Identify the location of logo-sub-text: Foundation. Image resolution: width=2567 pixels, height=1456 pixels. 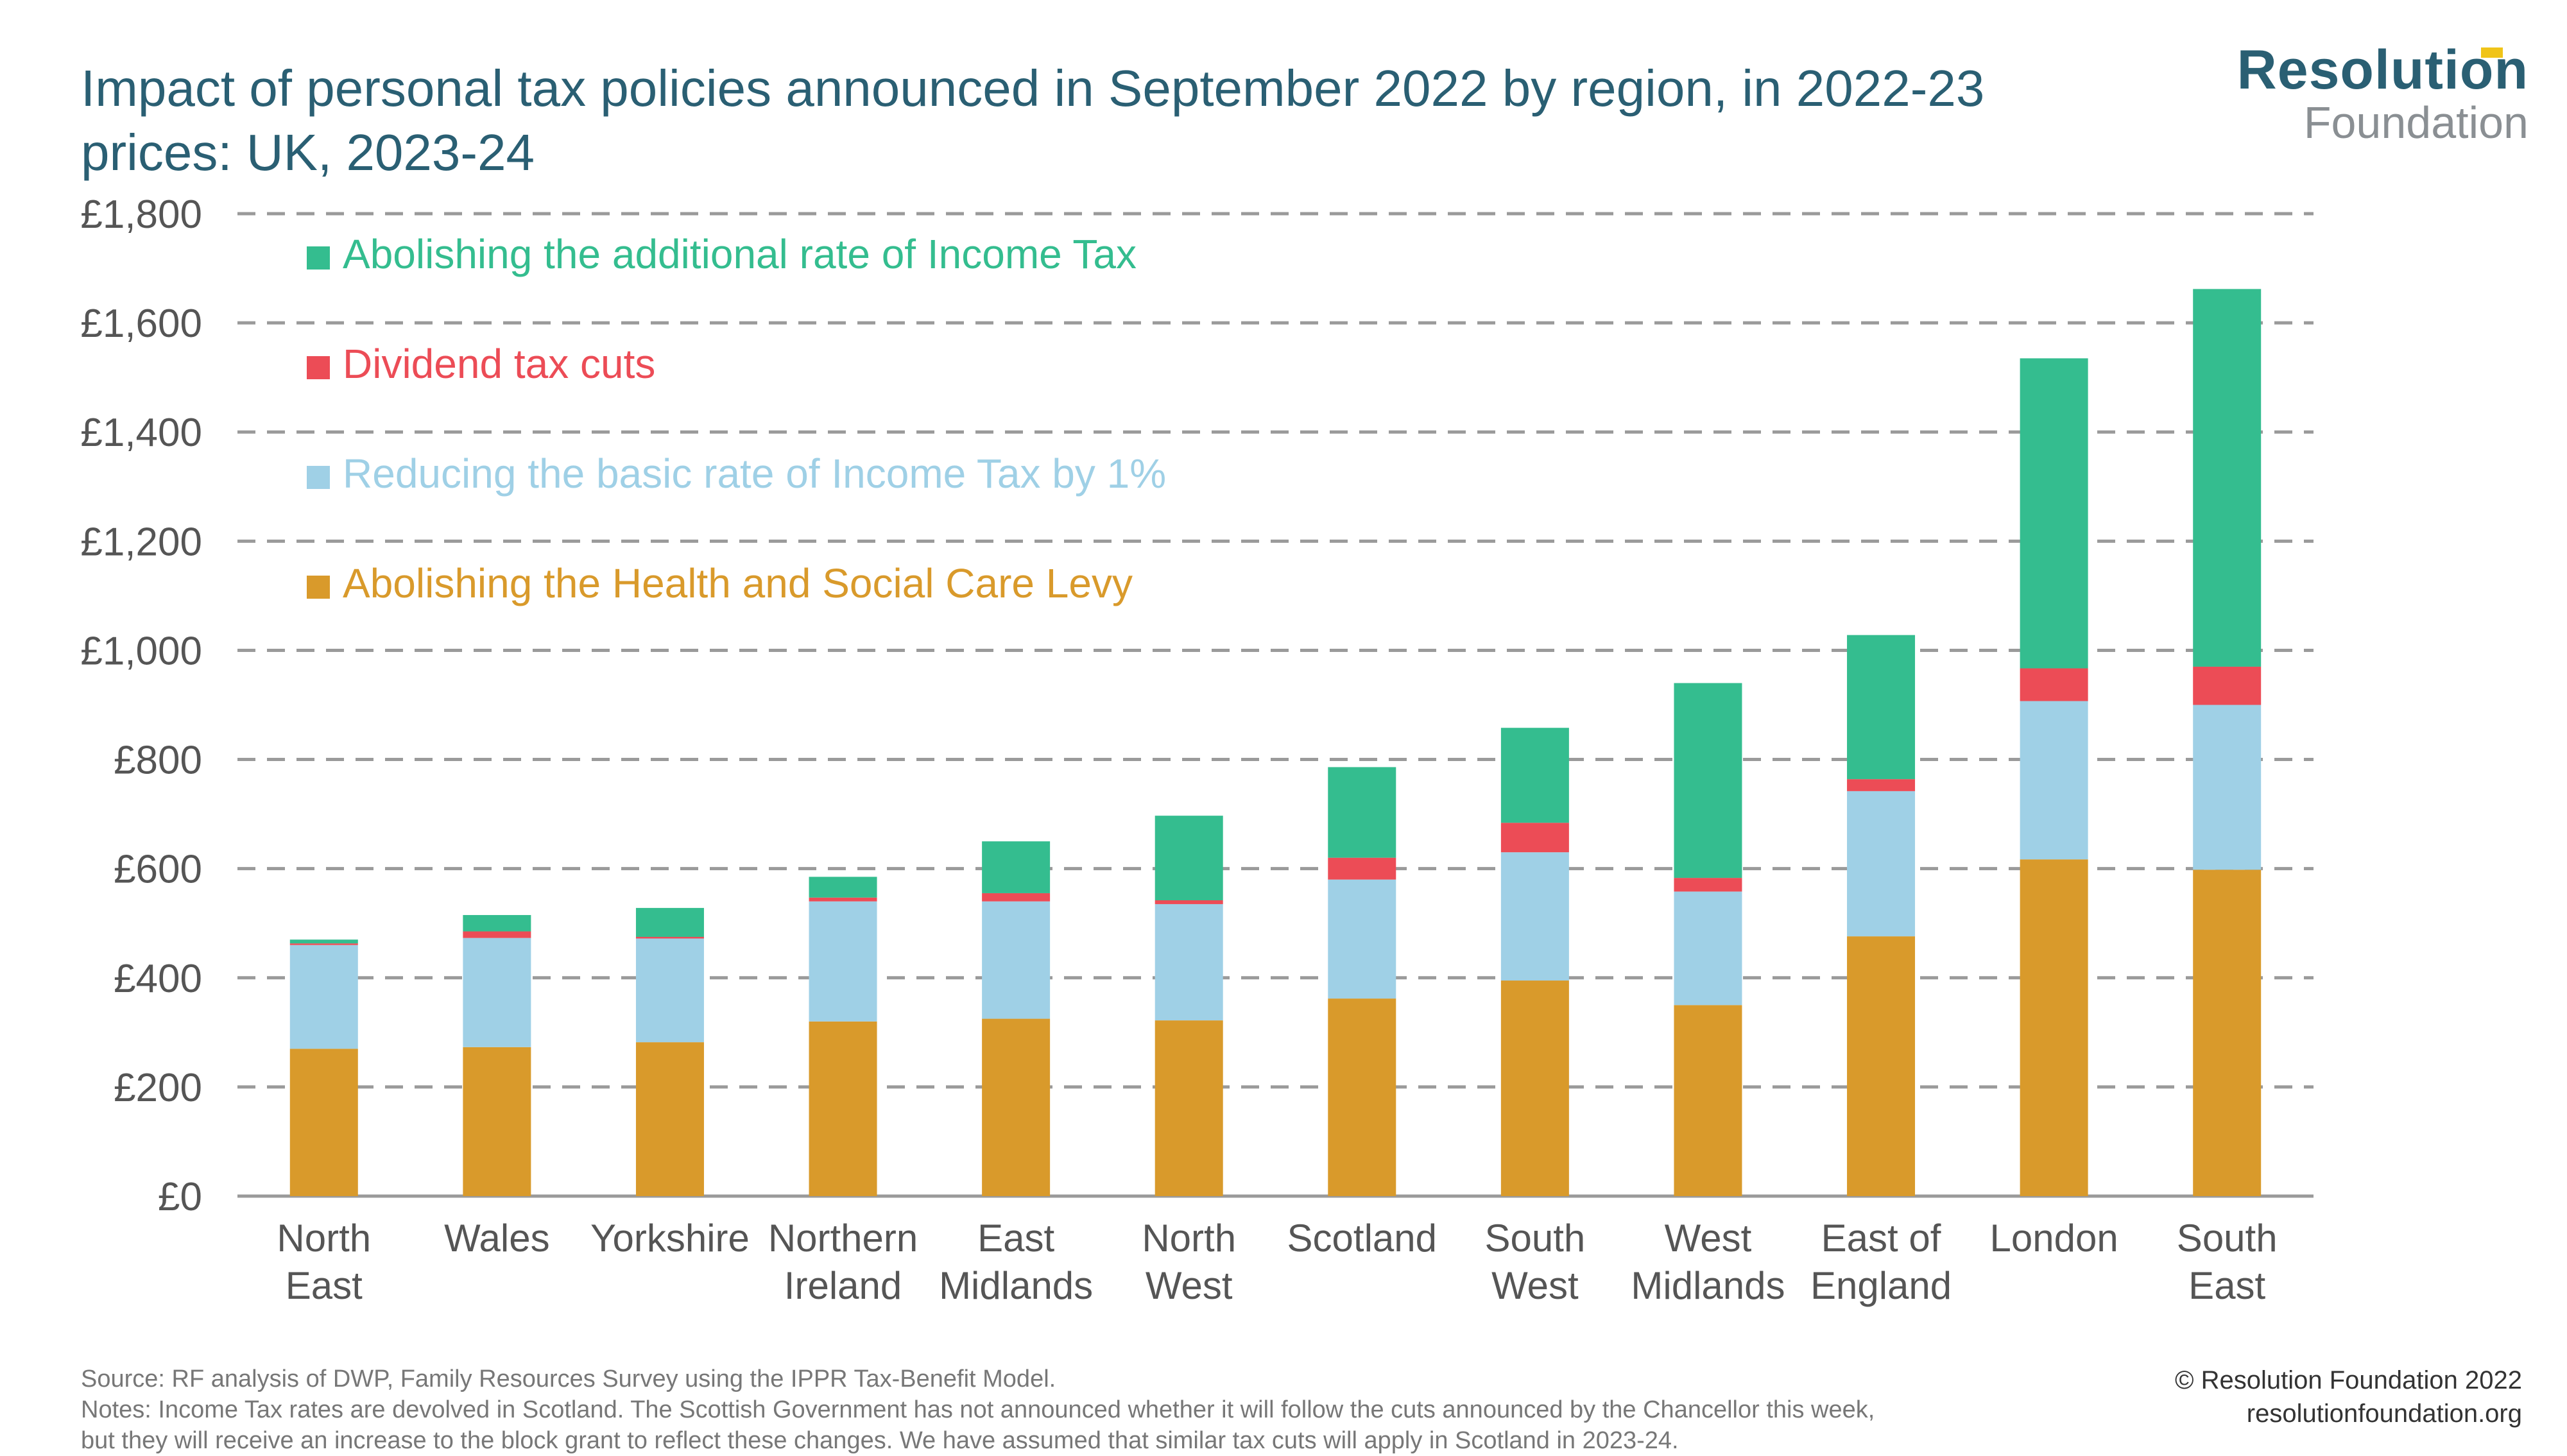
(2415, 123).